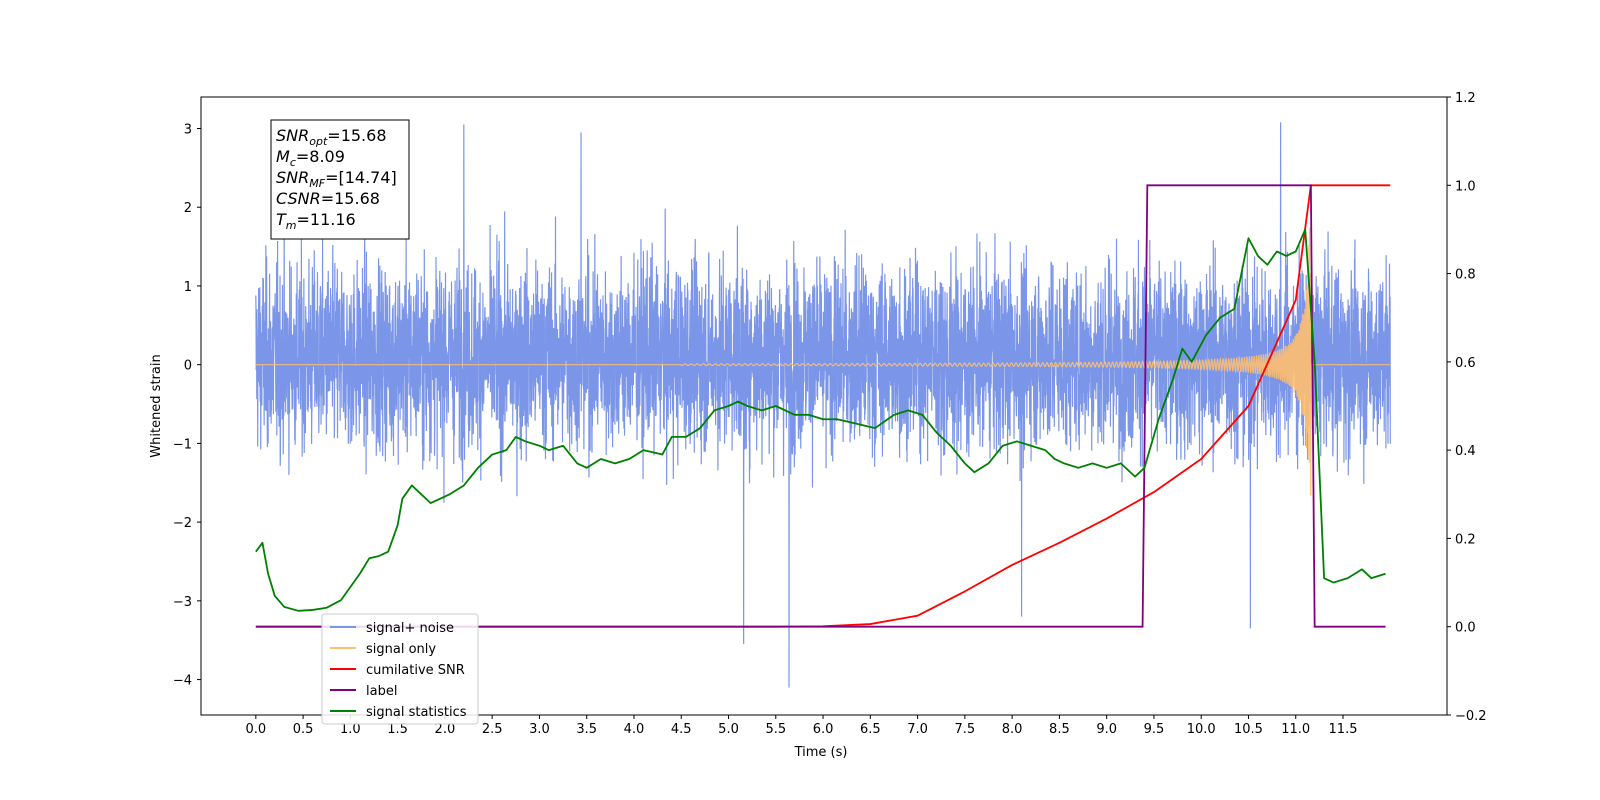  I want to click on y-left-tick-label: −4, so click(182, 681).